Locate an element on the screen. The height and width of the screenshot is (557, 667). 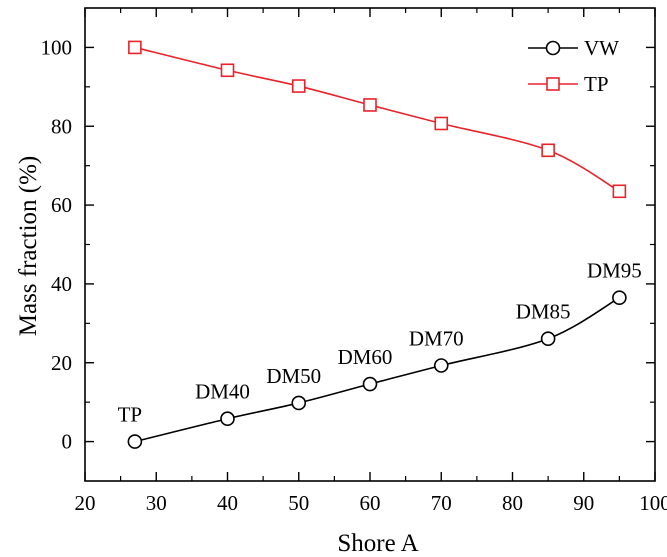
point-annotation: TP is located at coordinates (130, 415).